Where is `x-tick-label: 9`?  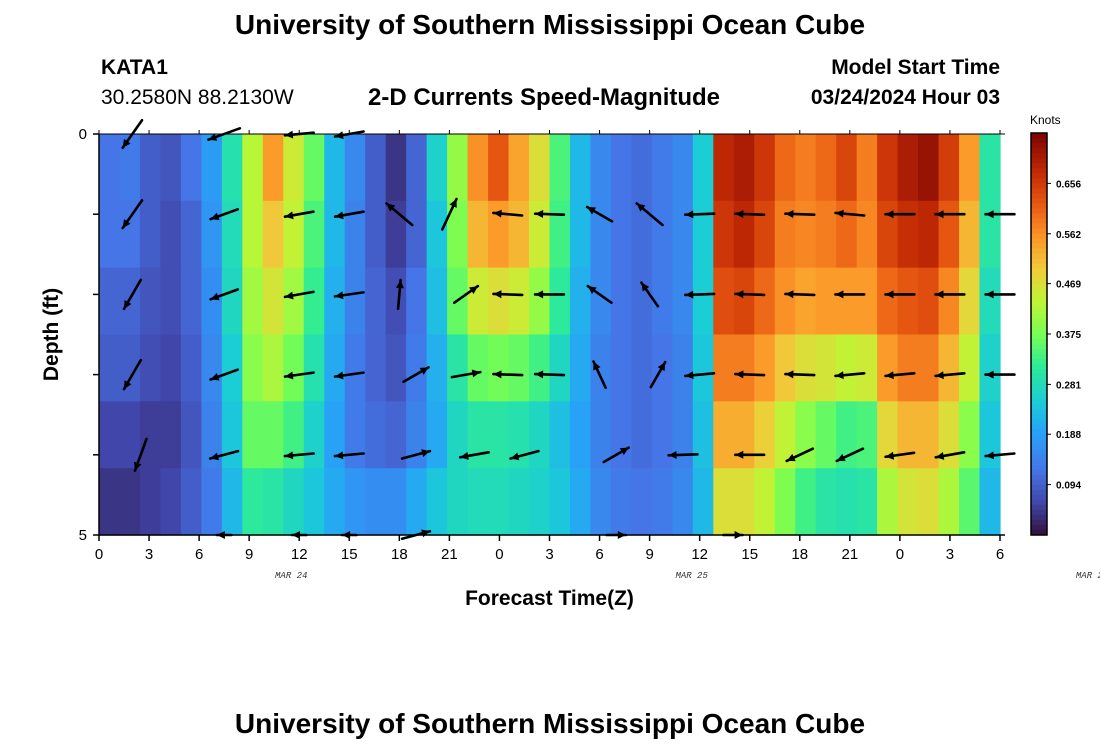 x-tick-label: 9 is located at coordinates (649, 554).